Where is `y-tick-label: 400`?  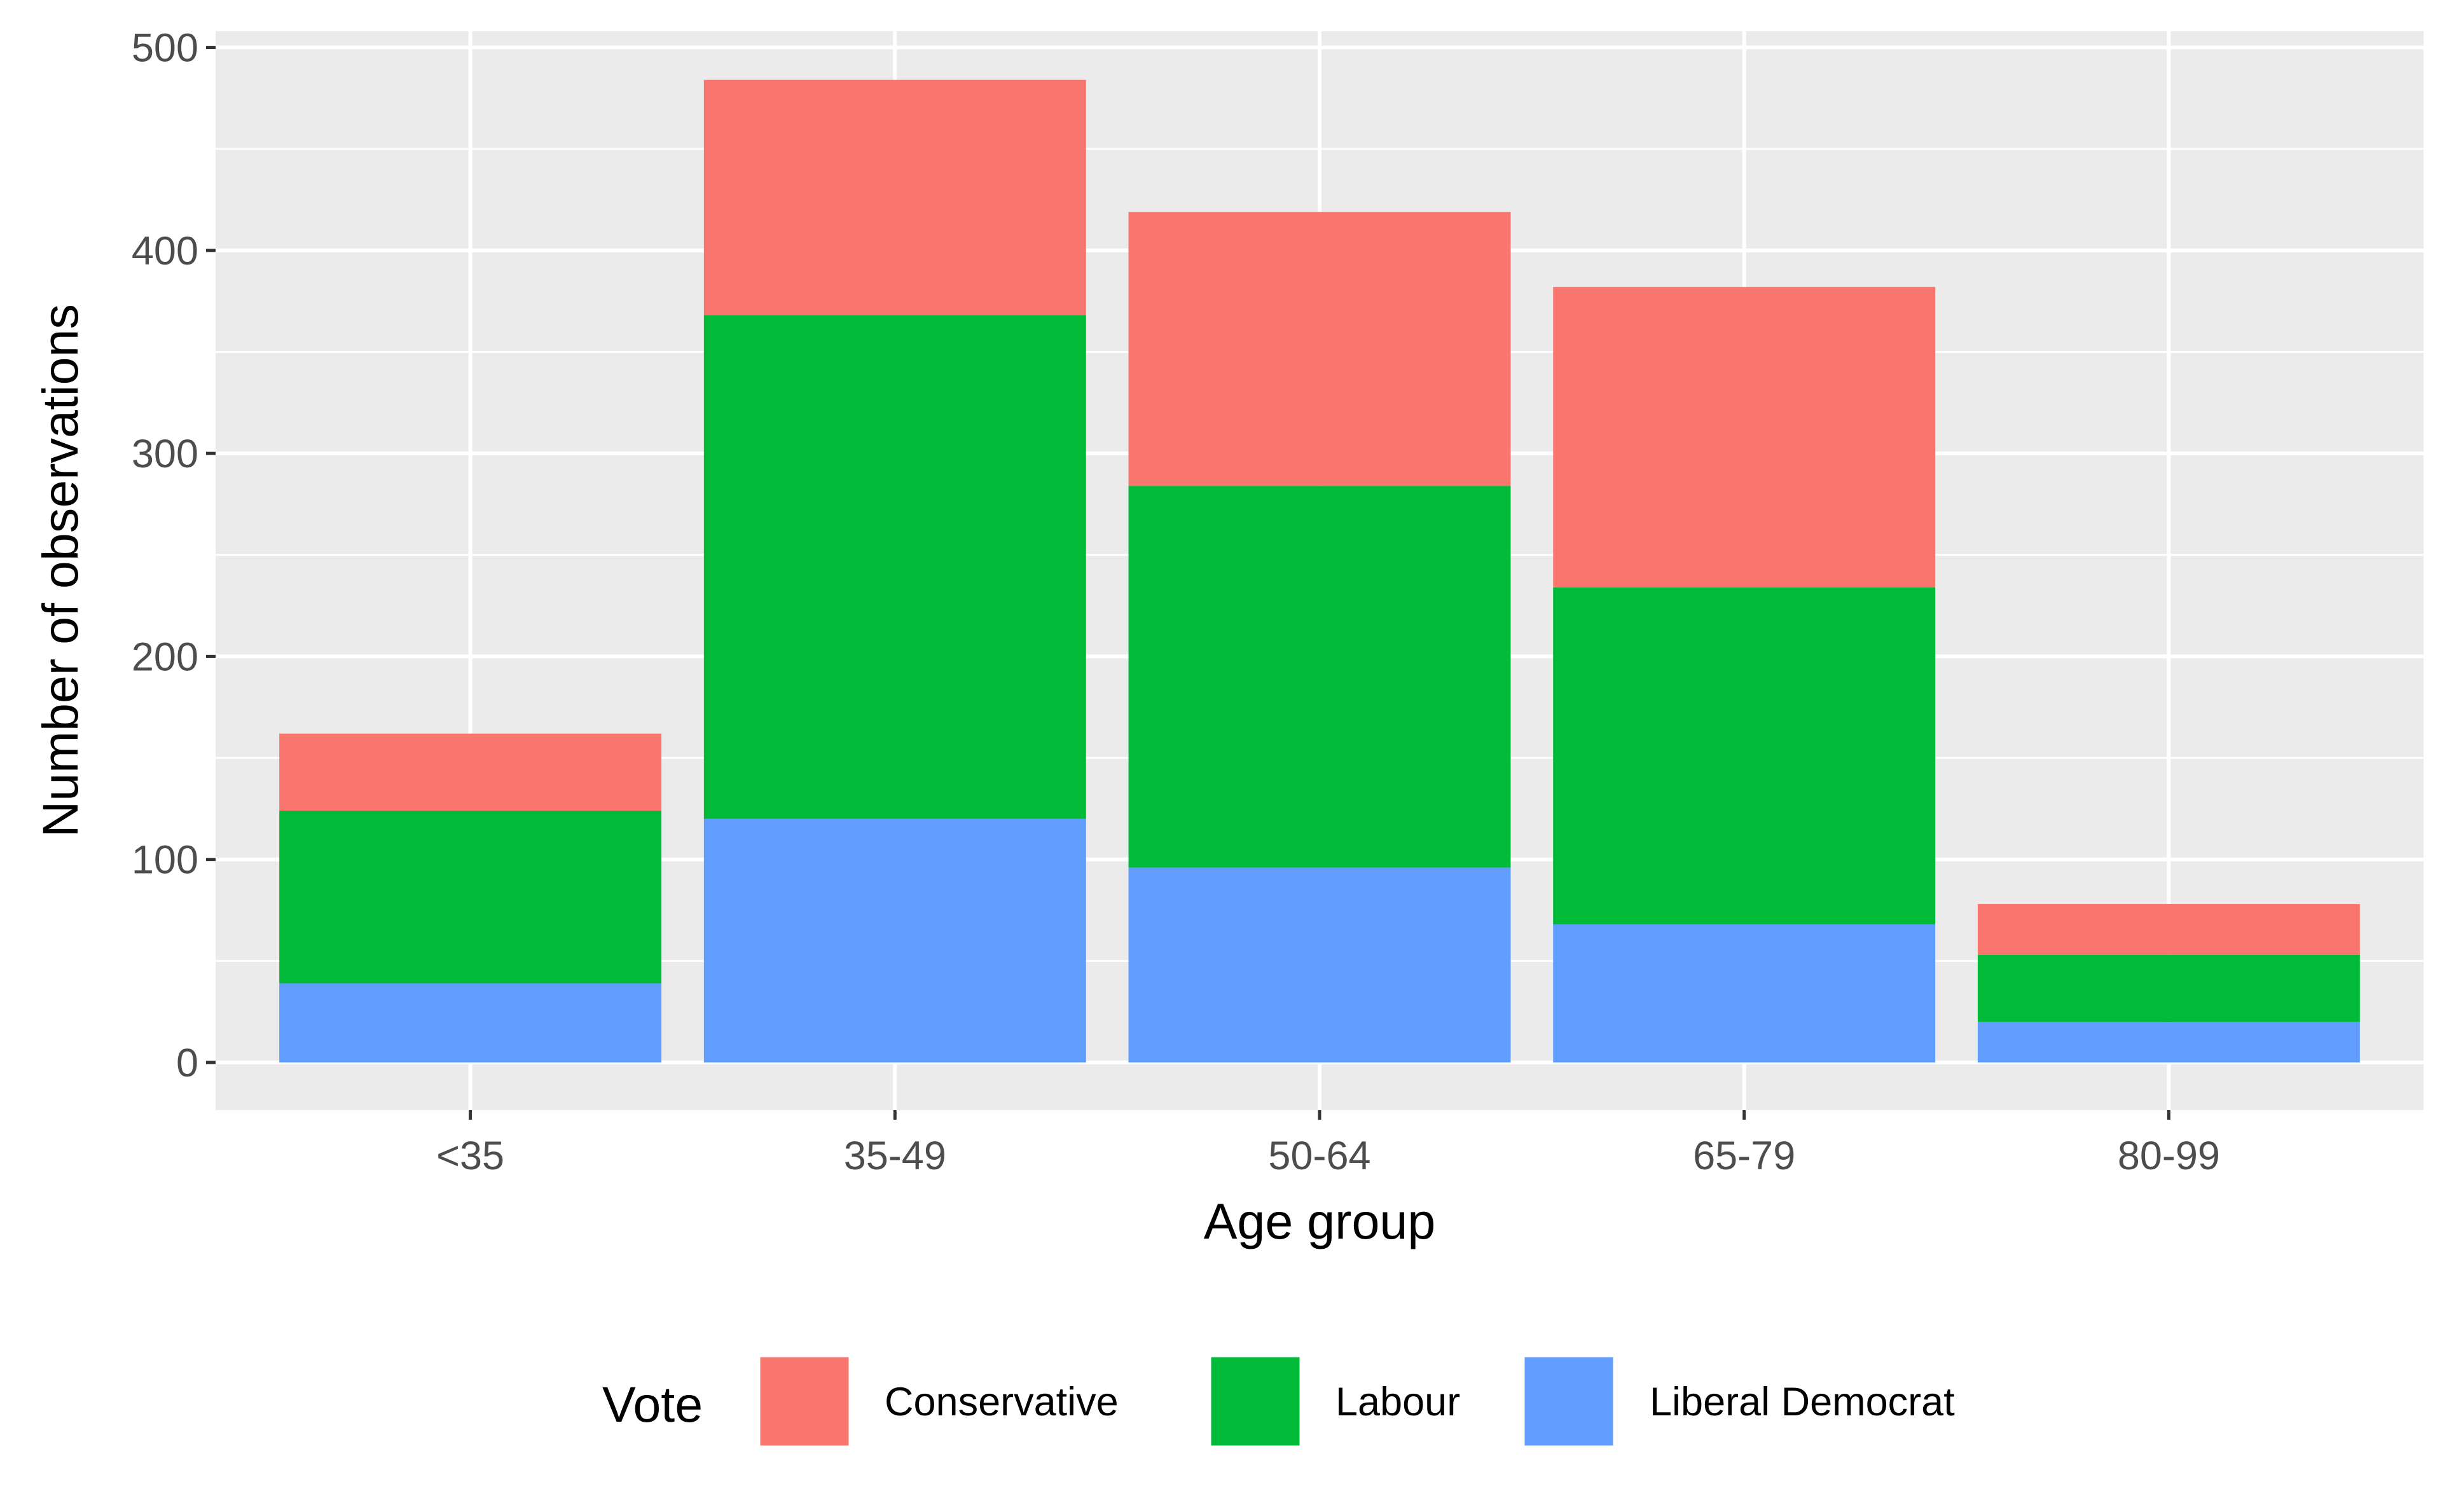 y-tick-label: 400 is located at coordinates (165, 251).